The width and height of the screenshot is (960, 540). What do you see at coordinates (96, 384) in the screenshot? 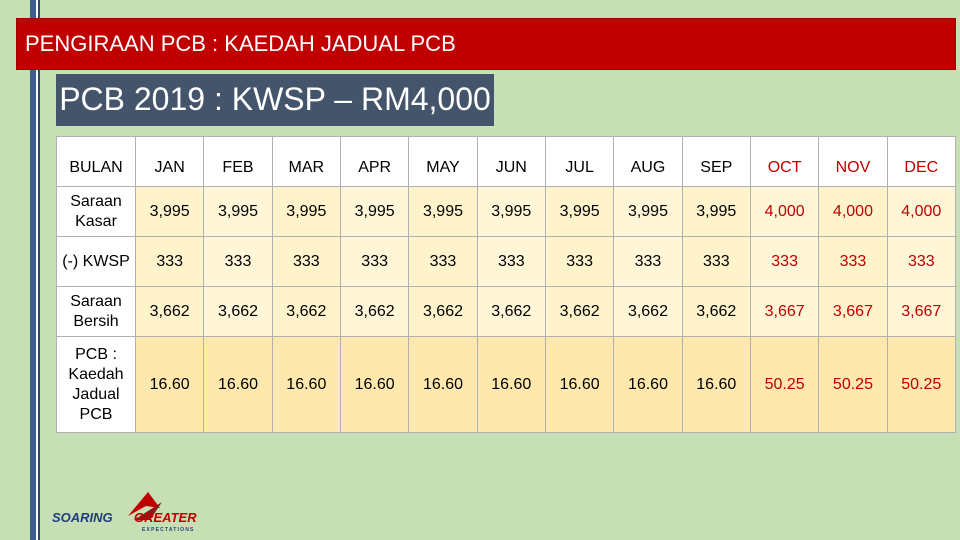
I see `row-label-pcb-kaedah-jadual: PCB : Kaedah Jadual PCB` at bounding box center [96, 384].